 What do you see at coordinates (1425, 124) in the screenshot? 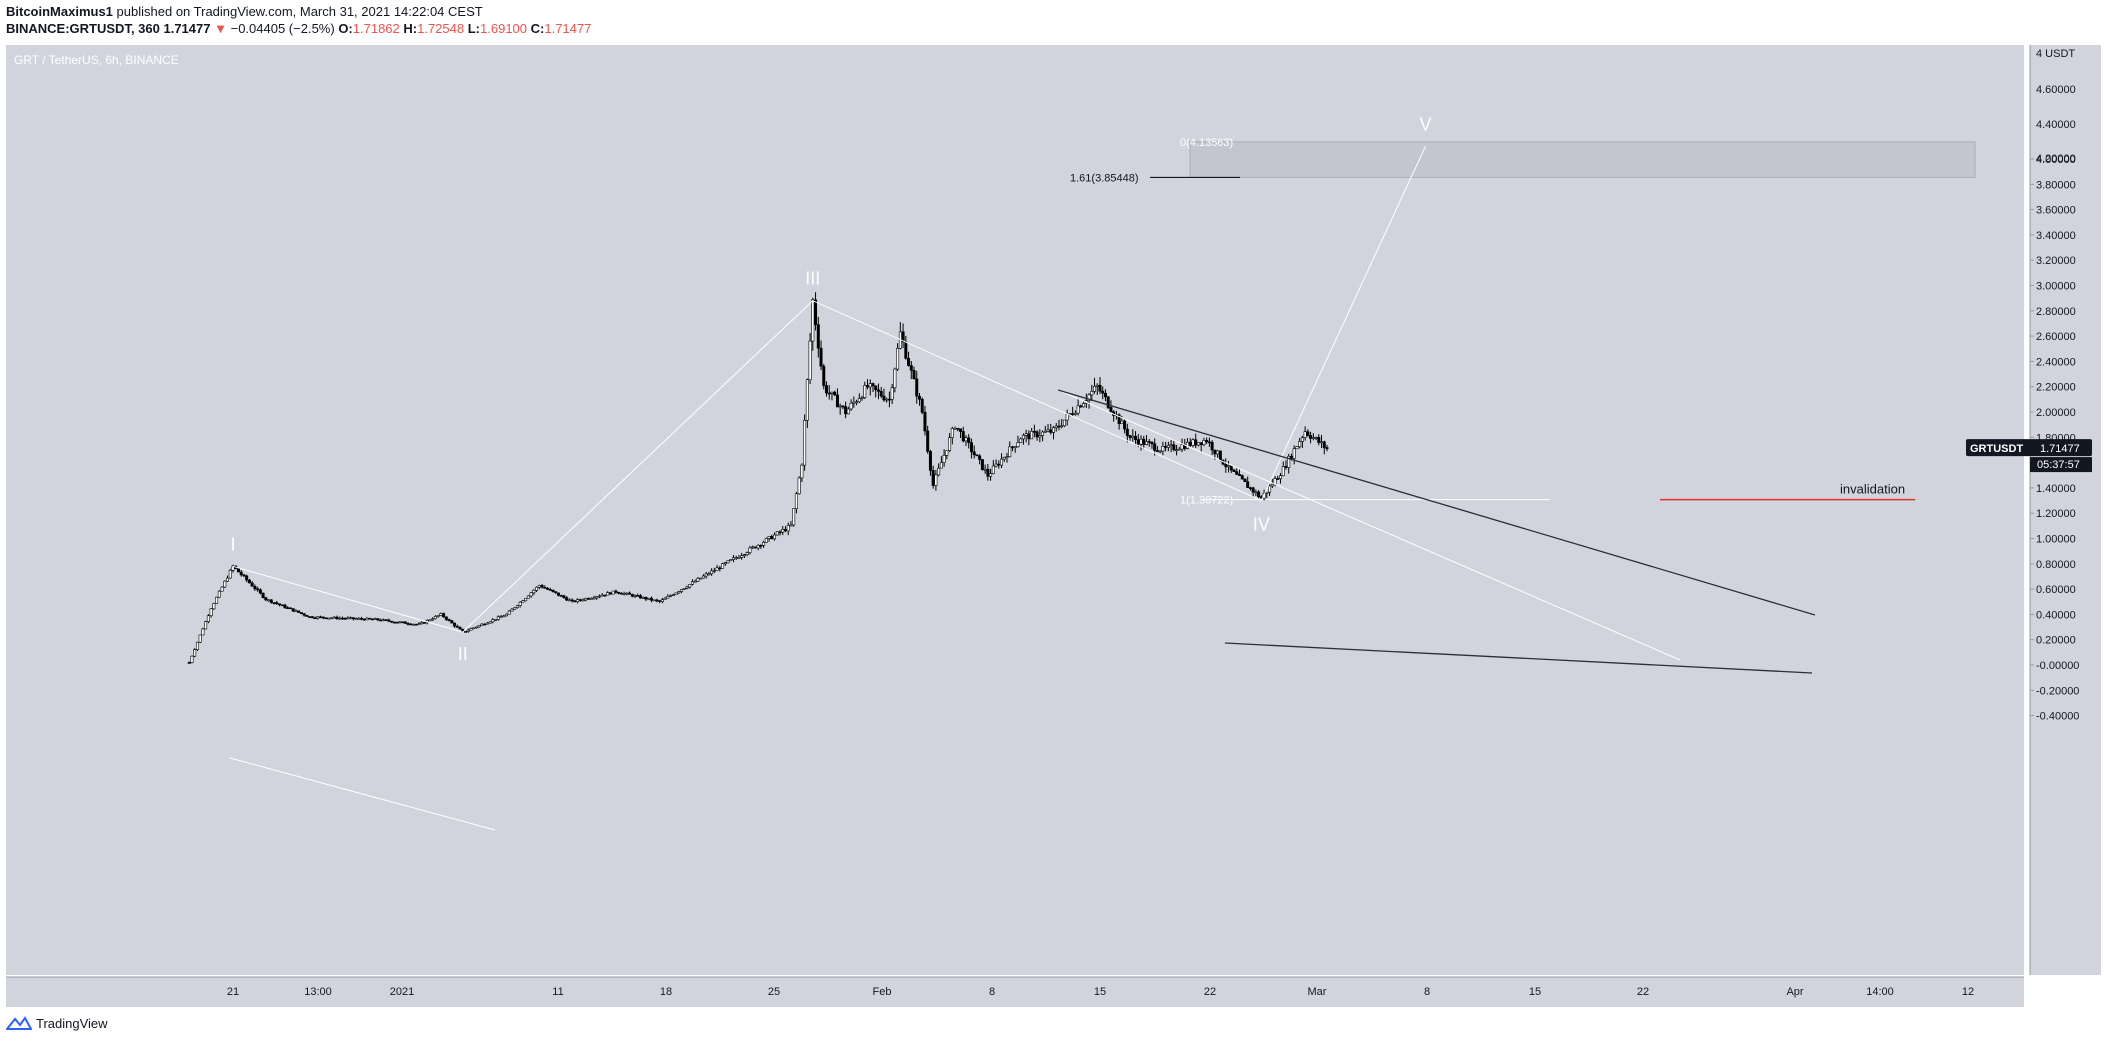
I see `wave-label-V: V` at bounding box center [1425, 124].